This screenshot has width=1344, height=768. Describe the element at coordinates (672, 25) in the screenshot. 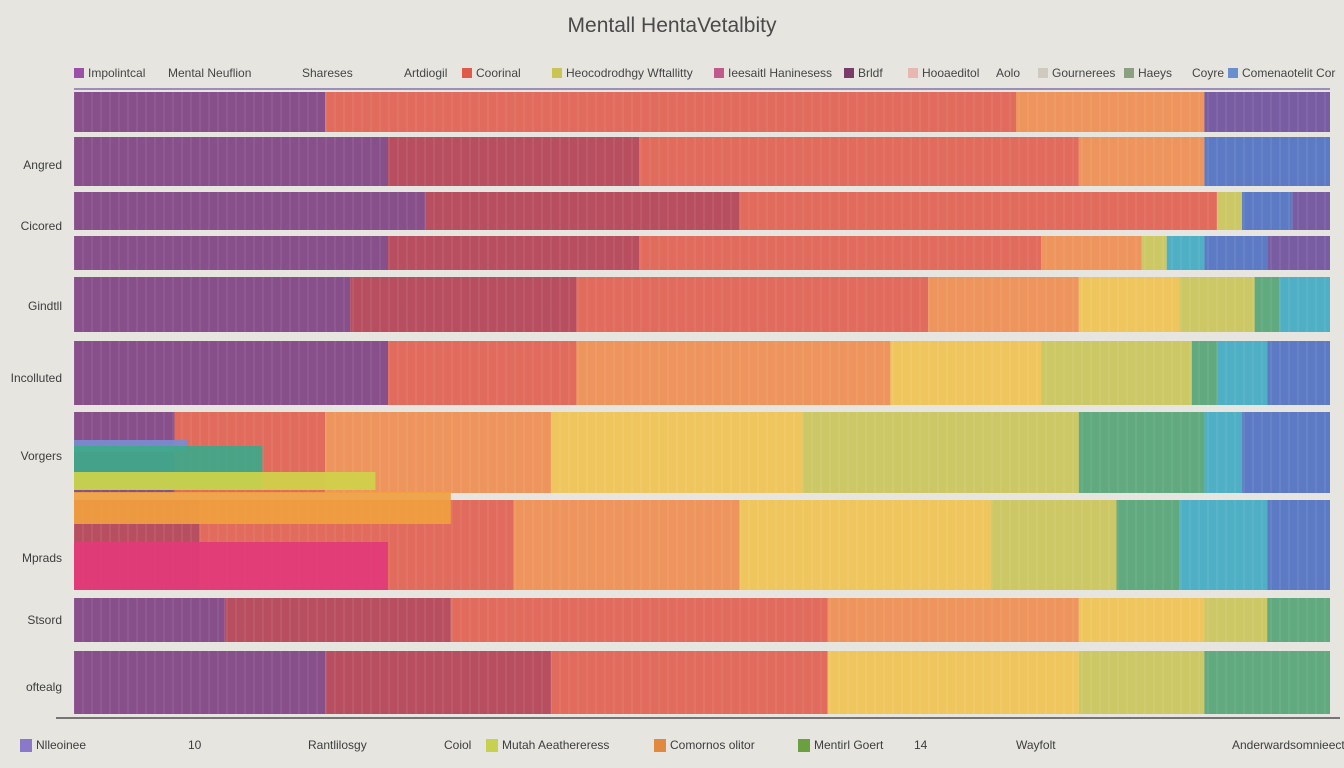

I see `chart-title: Mentall HentaVetalbity` at that location.